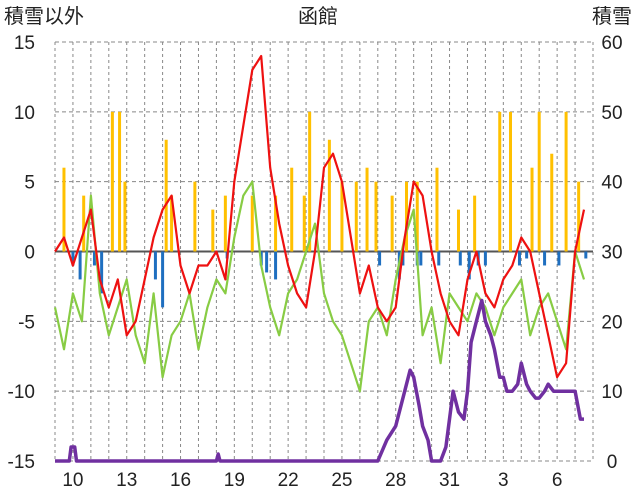 The width and height of the screenshot is (636, 501). I want to click on x-tick-label: 3, so click(503, 480).